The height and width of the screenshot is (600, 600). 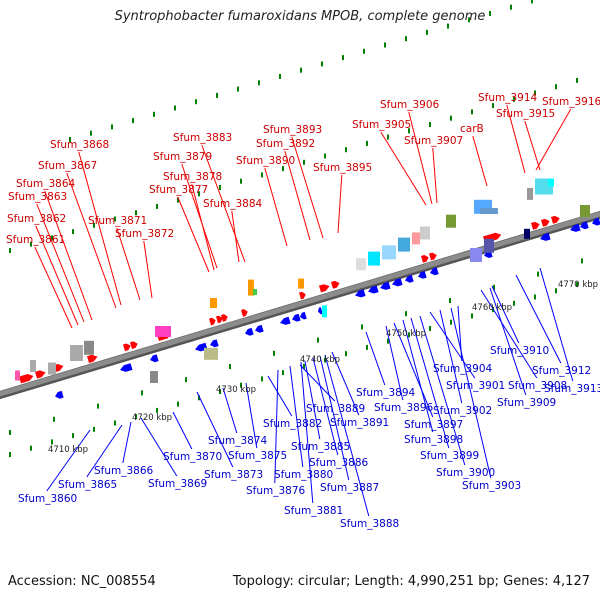 What do you see at coordinates (519, 351) in the screenshot?
I see `gene-label: Sfum_3910` at bounding box center [519, 351].